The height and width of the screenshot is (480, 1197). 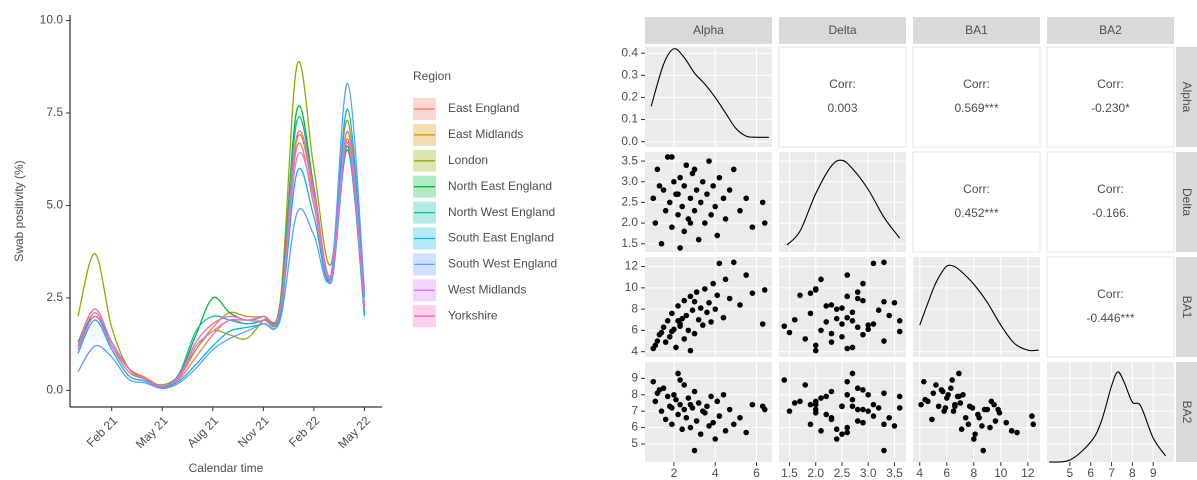 I want to click on corr-value: 0.003, so click(x=842, y=108).